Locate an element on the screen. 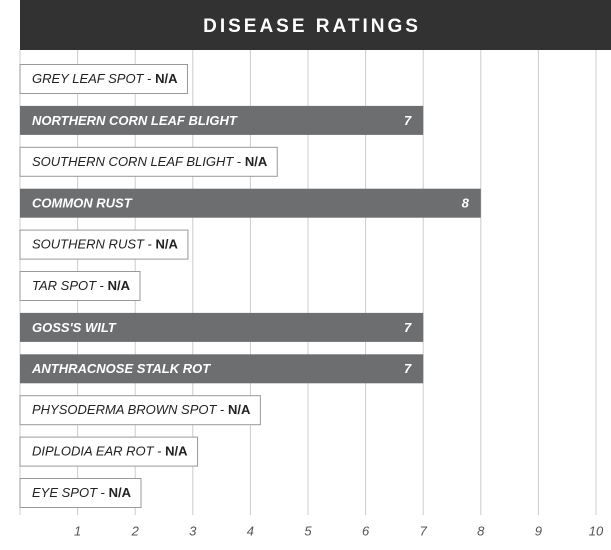 The image size is (611, 550). category-name: GREY LEAF SPOT is located at coordinates (88, 78).